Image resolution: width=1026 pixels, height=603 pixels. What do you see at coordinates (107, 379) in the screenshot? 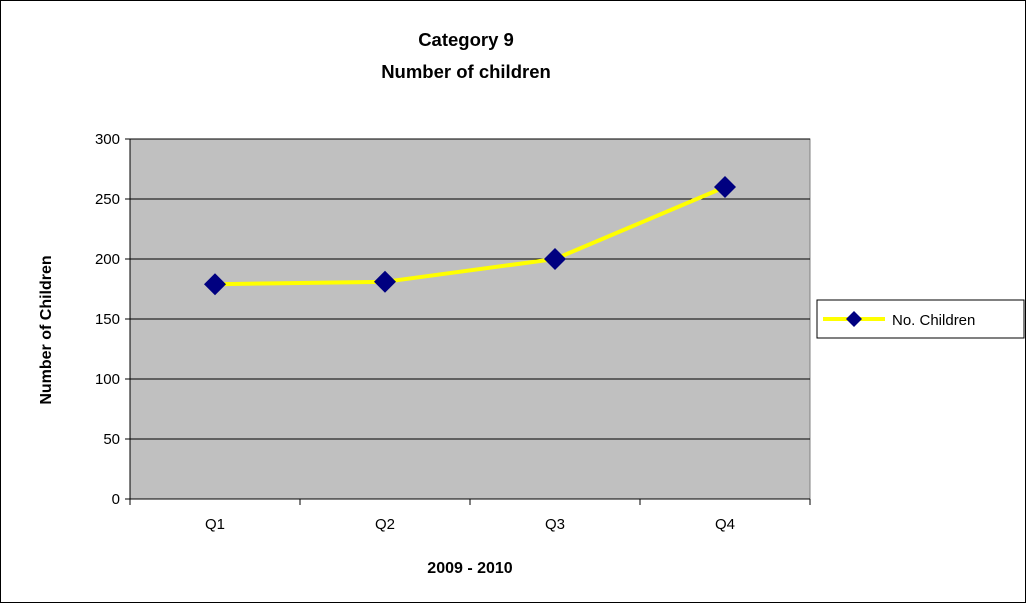
I see `y-tick-label: 100` at bounding box center [107, 379].